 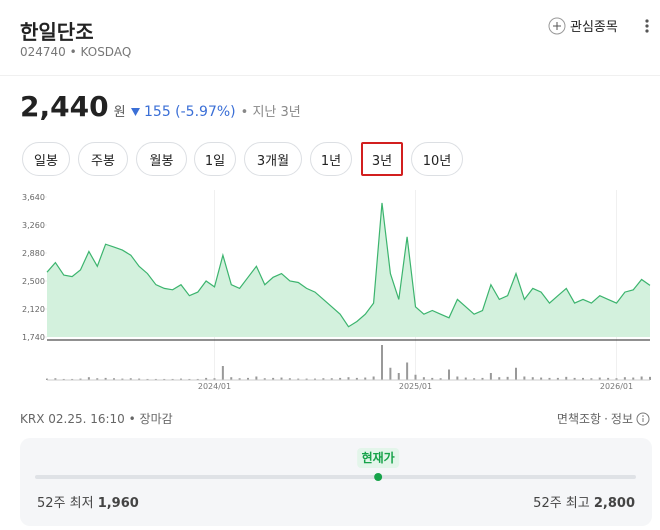 I want to click on divider, so click(x=330, y=75).